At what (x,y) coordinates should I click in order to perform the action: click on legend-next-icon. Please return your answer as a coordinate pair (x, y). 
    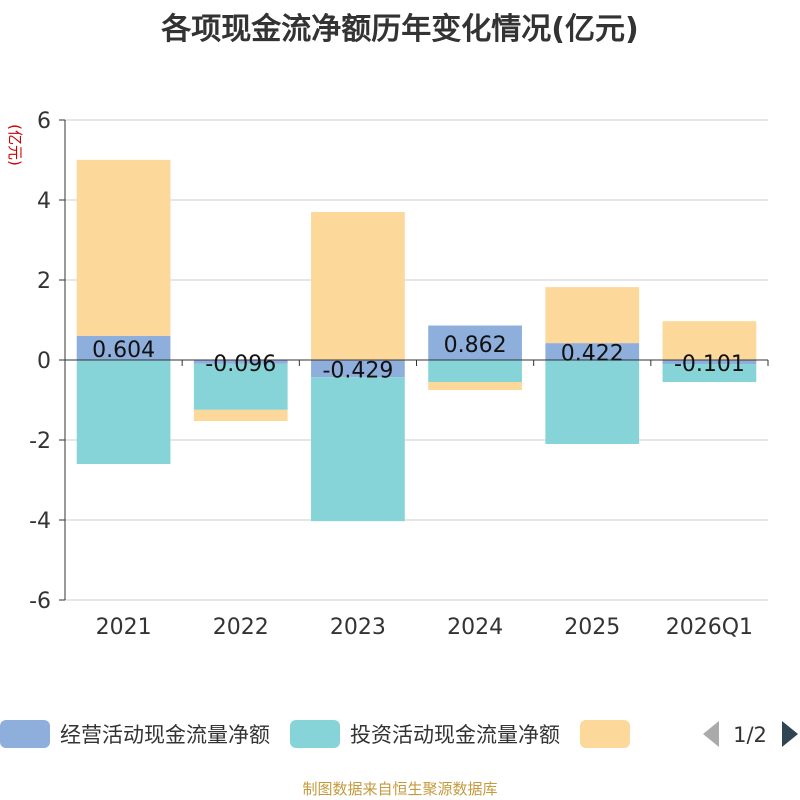
    Looking at the image, I should click on (790, 734).